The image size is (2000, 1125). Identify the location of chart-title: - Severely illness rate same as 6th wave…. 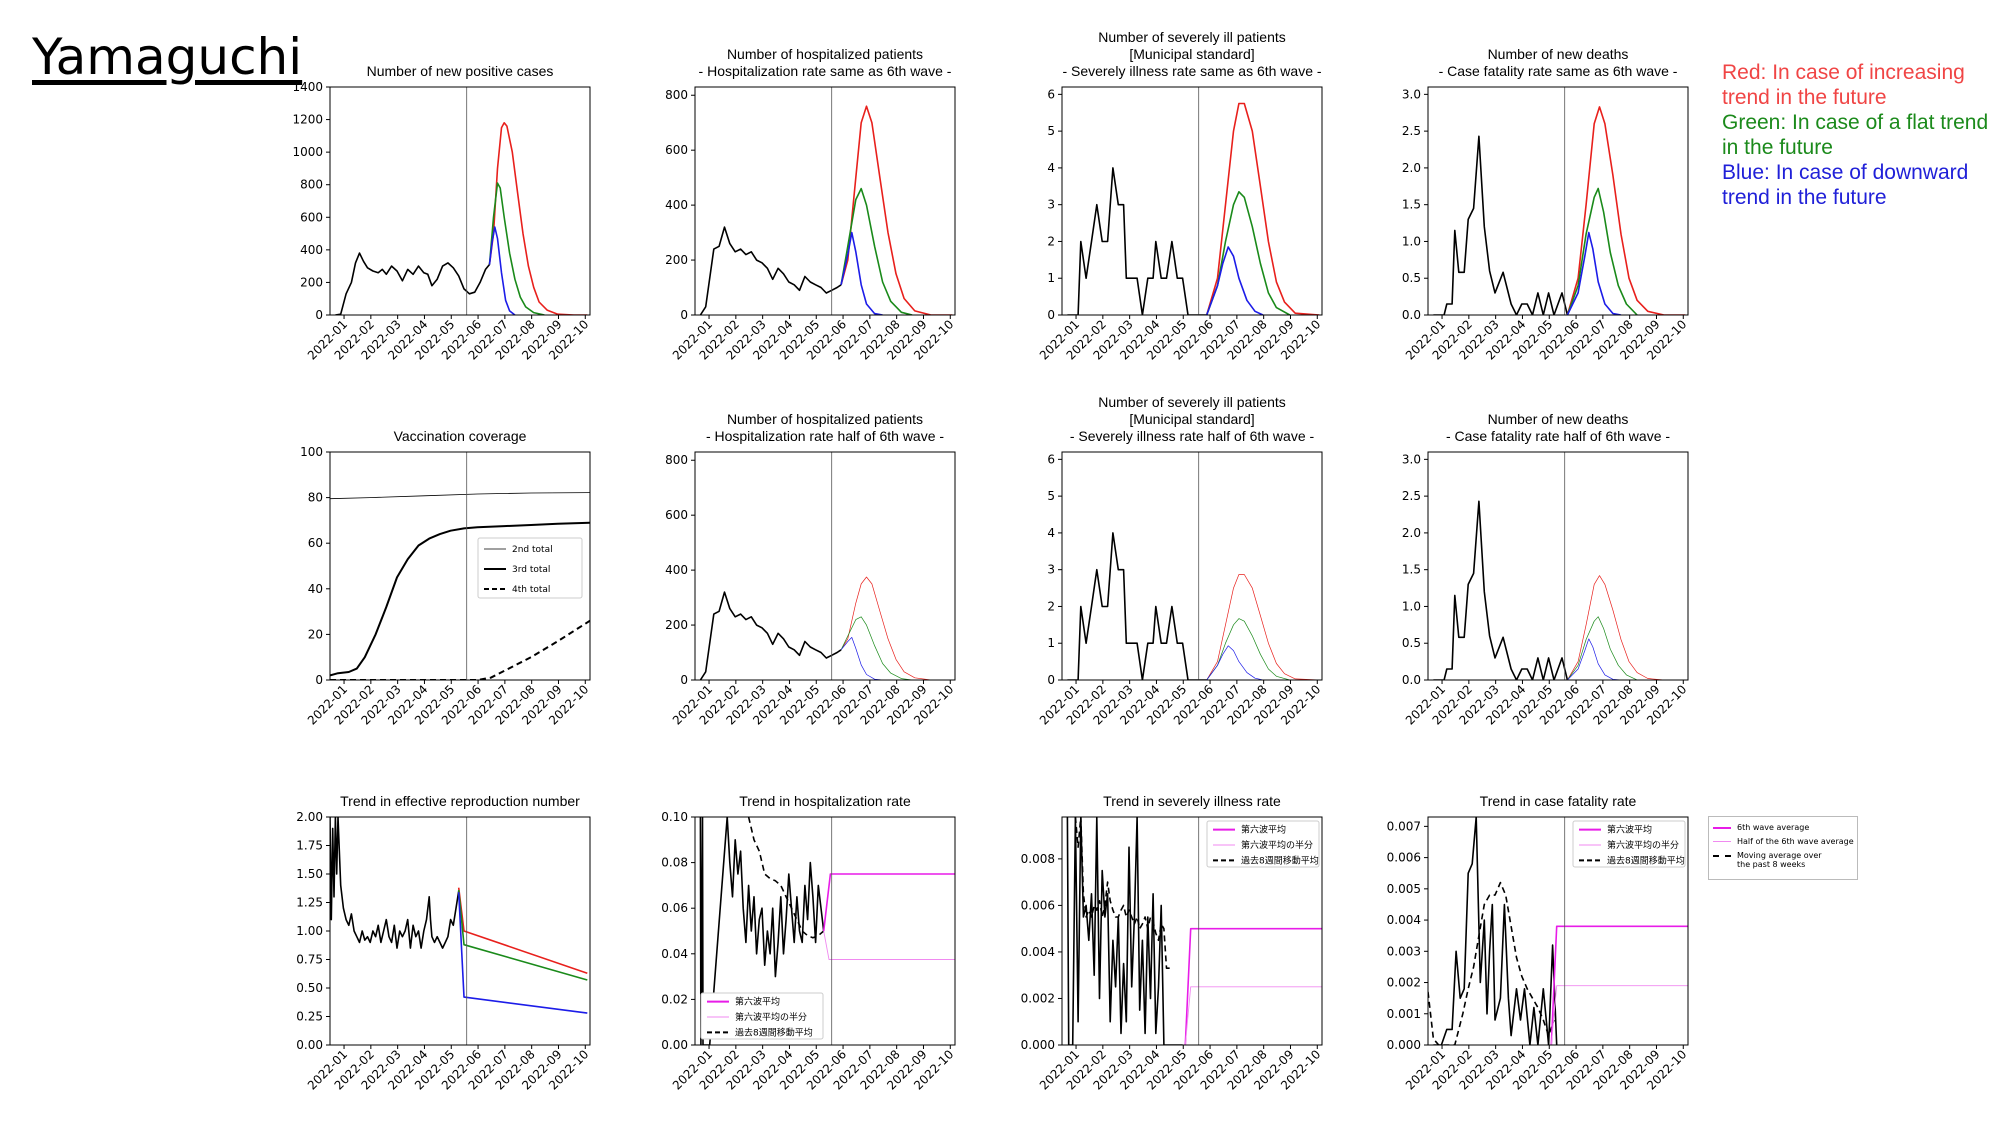
(1191, 71).